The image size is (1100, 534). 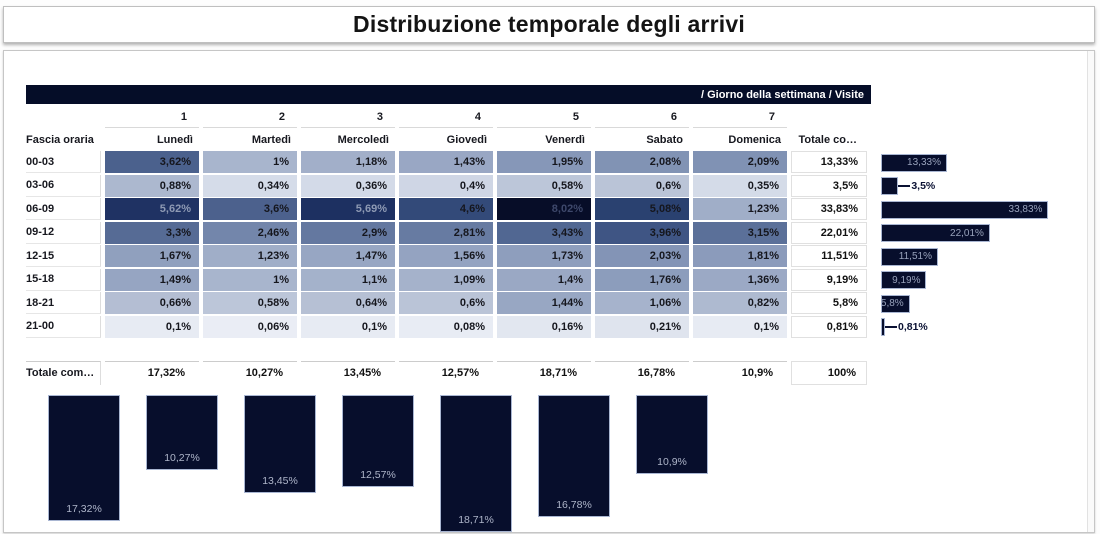 I want to click on heatmap-cell: 3,15%, so click(x=740, y=232).